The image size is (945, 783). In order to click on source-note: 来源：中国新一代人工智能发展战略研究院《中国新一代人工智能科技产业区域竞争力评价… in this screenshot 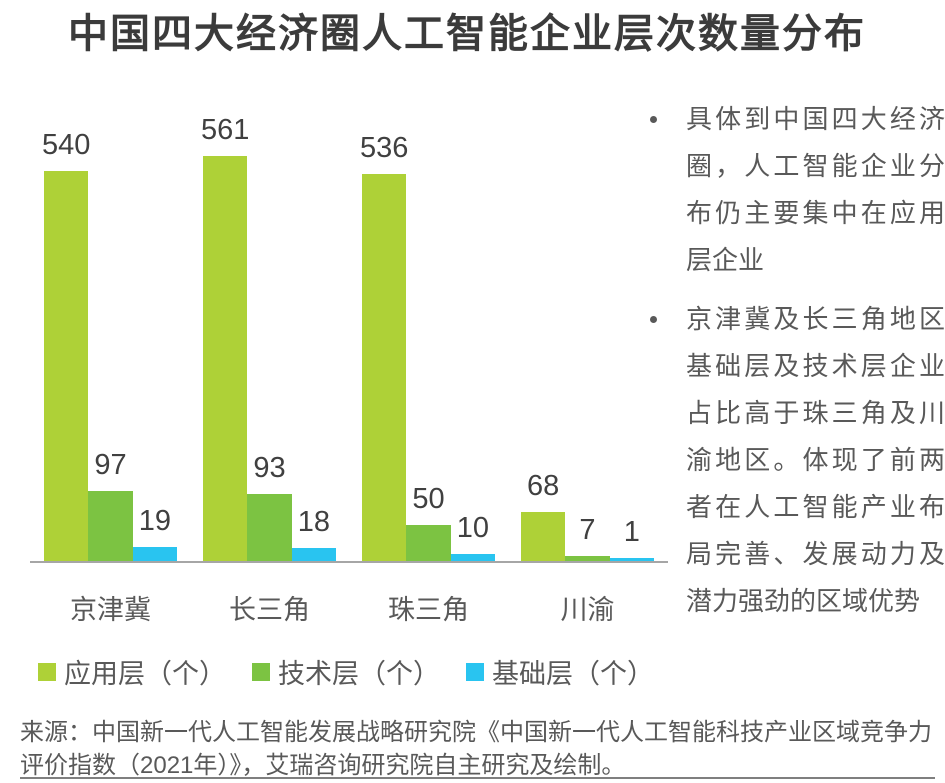, I will do `click(476, 749)`.